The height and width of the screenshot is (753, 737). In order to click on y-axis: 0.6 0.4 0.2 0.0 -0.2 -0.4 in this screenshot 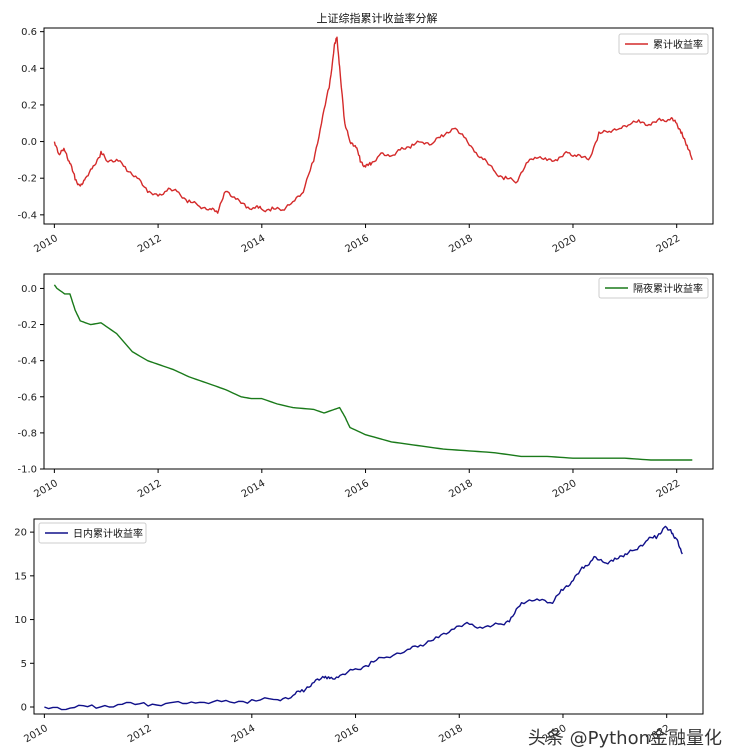, I will do `click(30, 124)`.